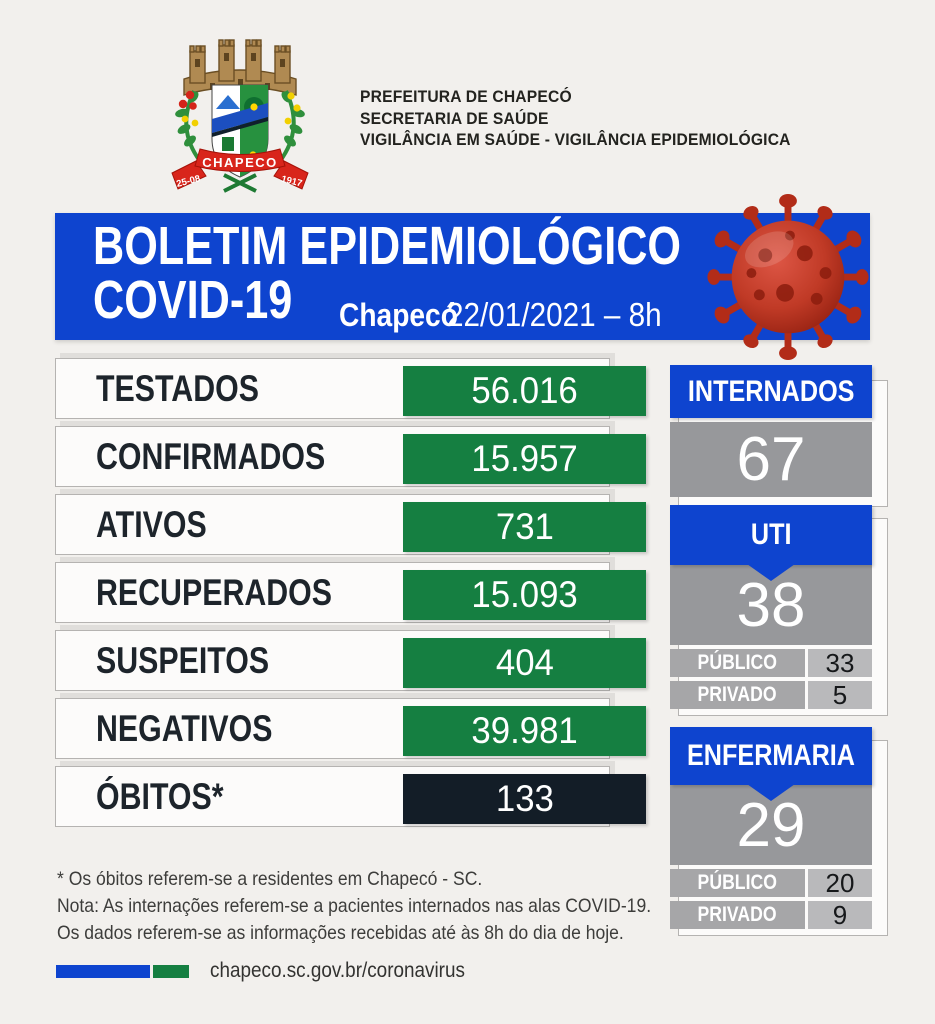 This screenshot has width=935, height=1024. Describe the element at coordinates (193, 300) in the screenshot. I see `banner-title-line2: COVID-19` at that location.